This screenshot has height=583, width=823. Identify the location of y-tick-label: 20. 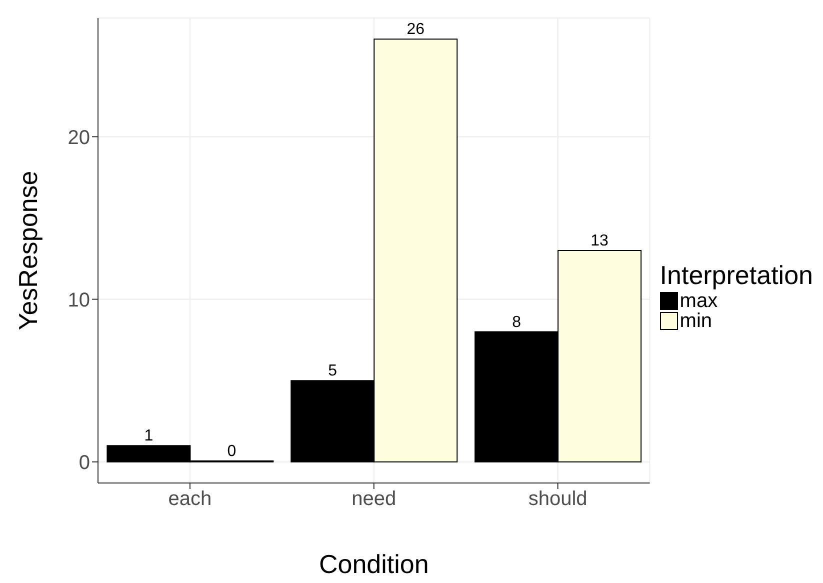
(79, 137).